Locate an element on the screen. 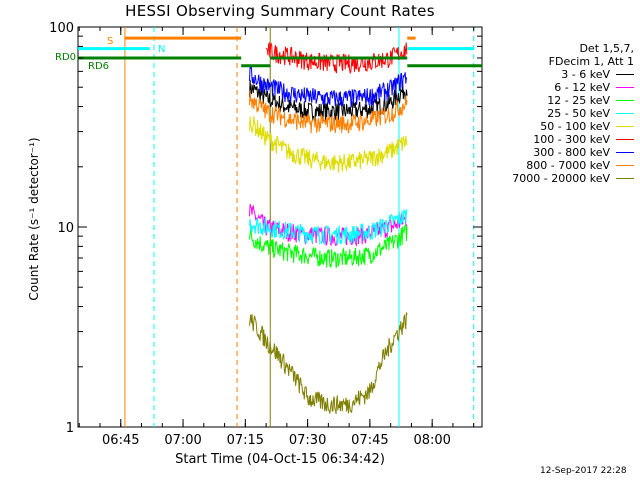  x-tick-label: 06:45 is located at coordinates (120, 440).